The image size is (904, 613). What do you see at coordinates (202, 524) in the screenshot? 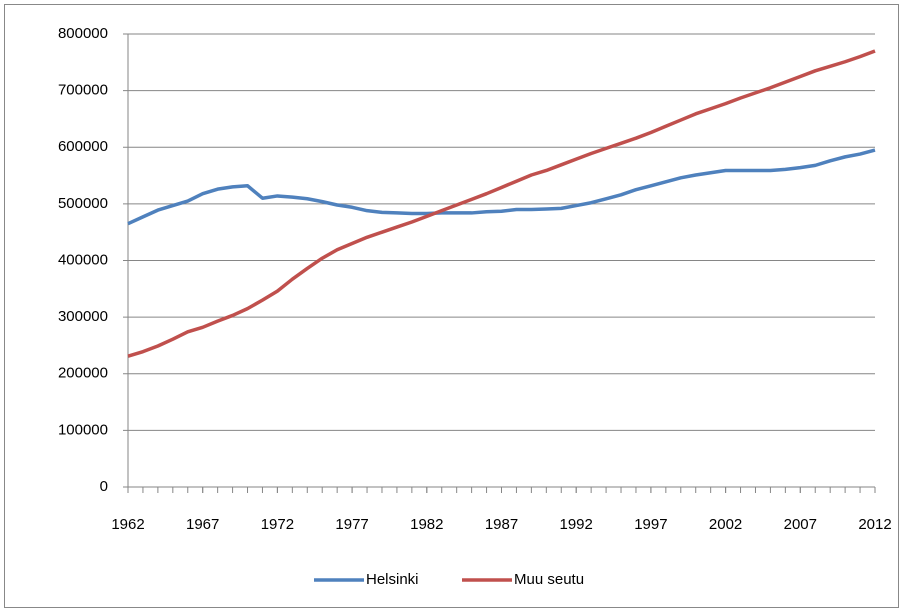
I see `x-tick-label: 1967` at bounding box center [202, 524].